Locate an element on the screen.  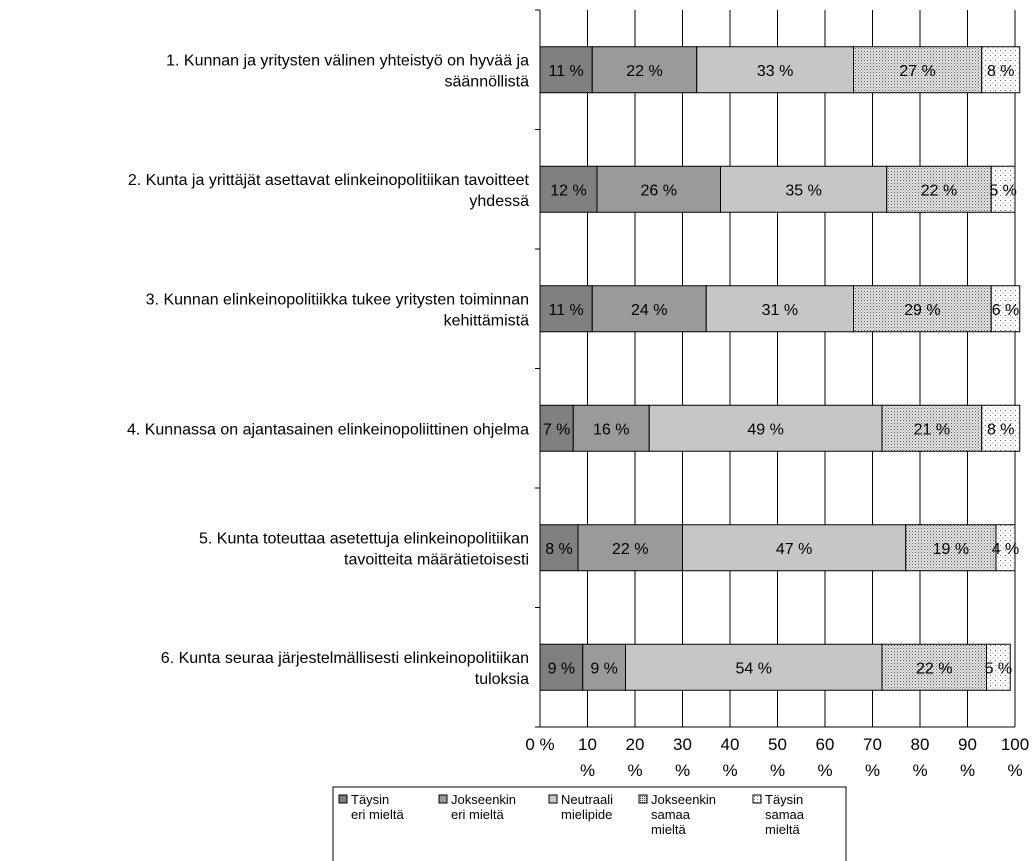
bar-value-label: 33 % is located at coordinates (775, 71).